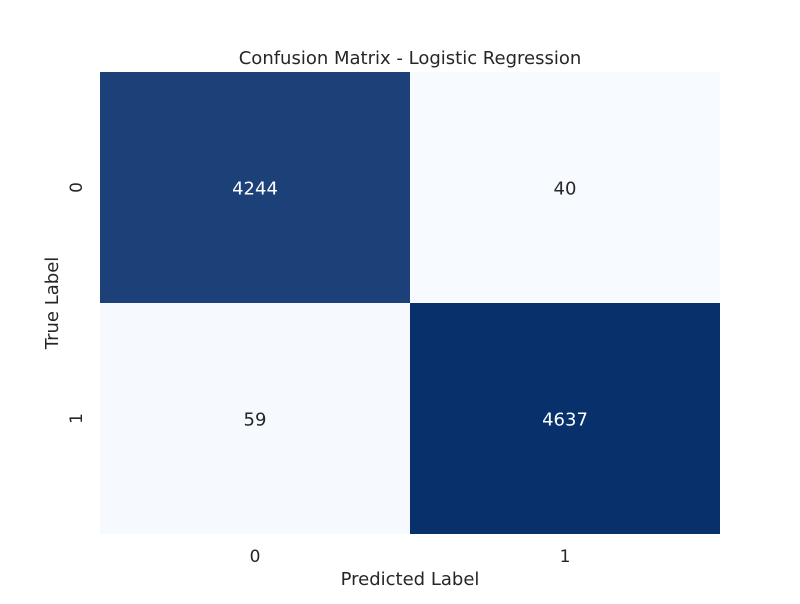  I want to click on y-tick-label-0: 0, so click(77, 187).